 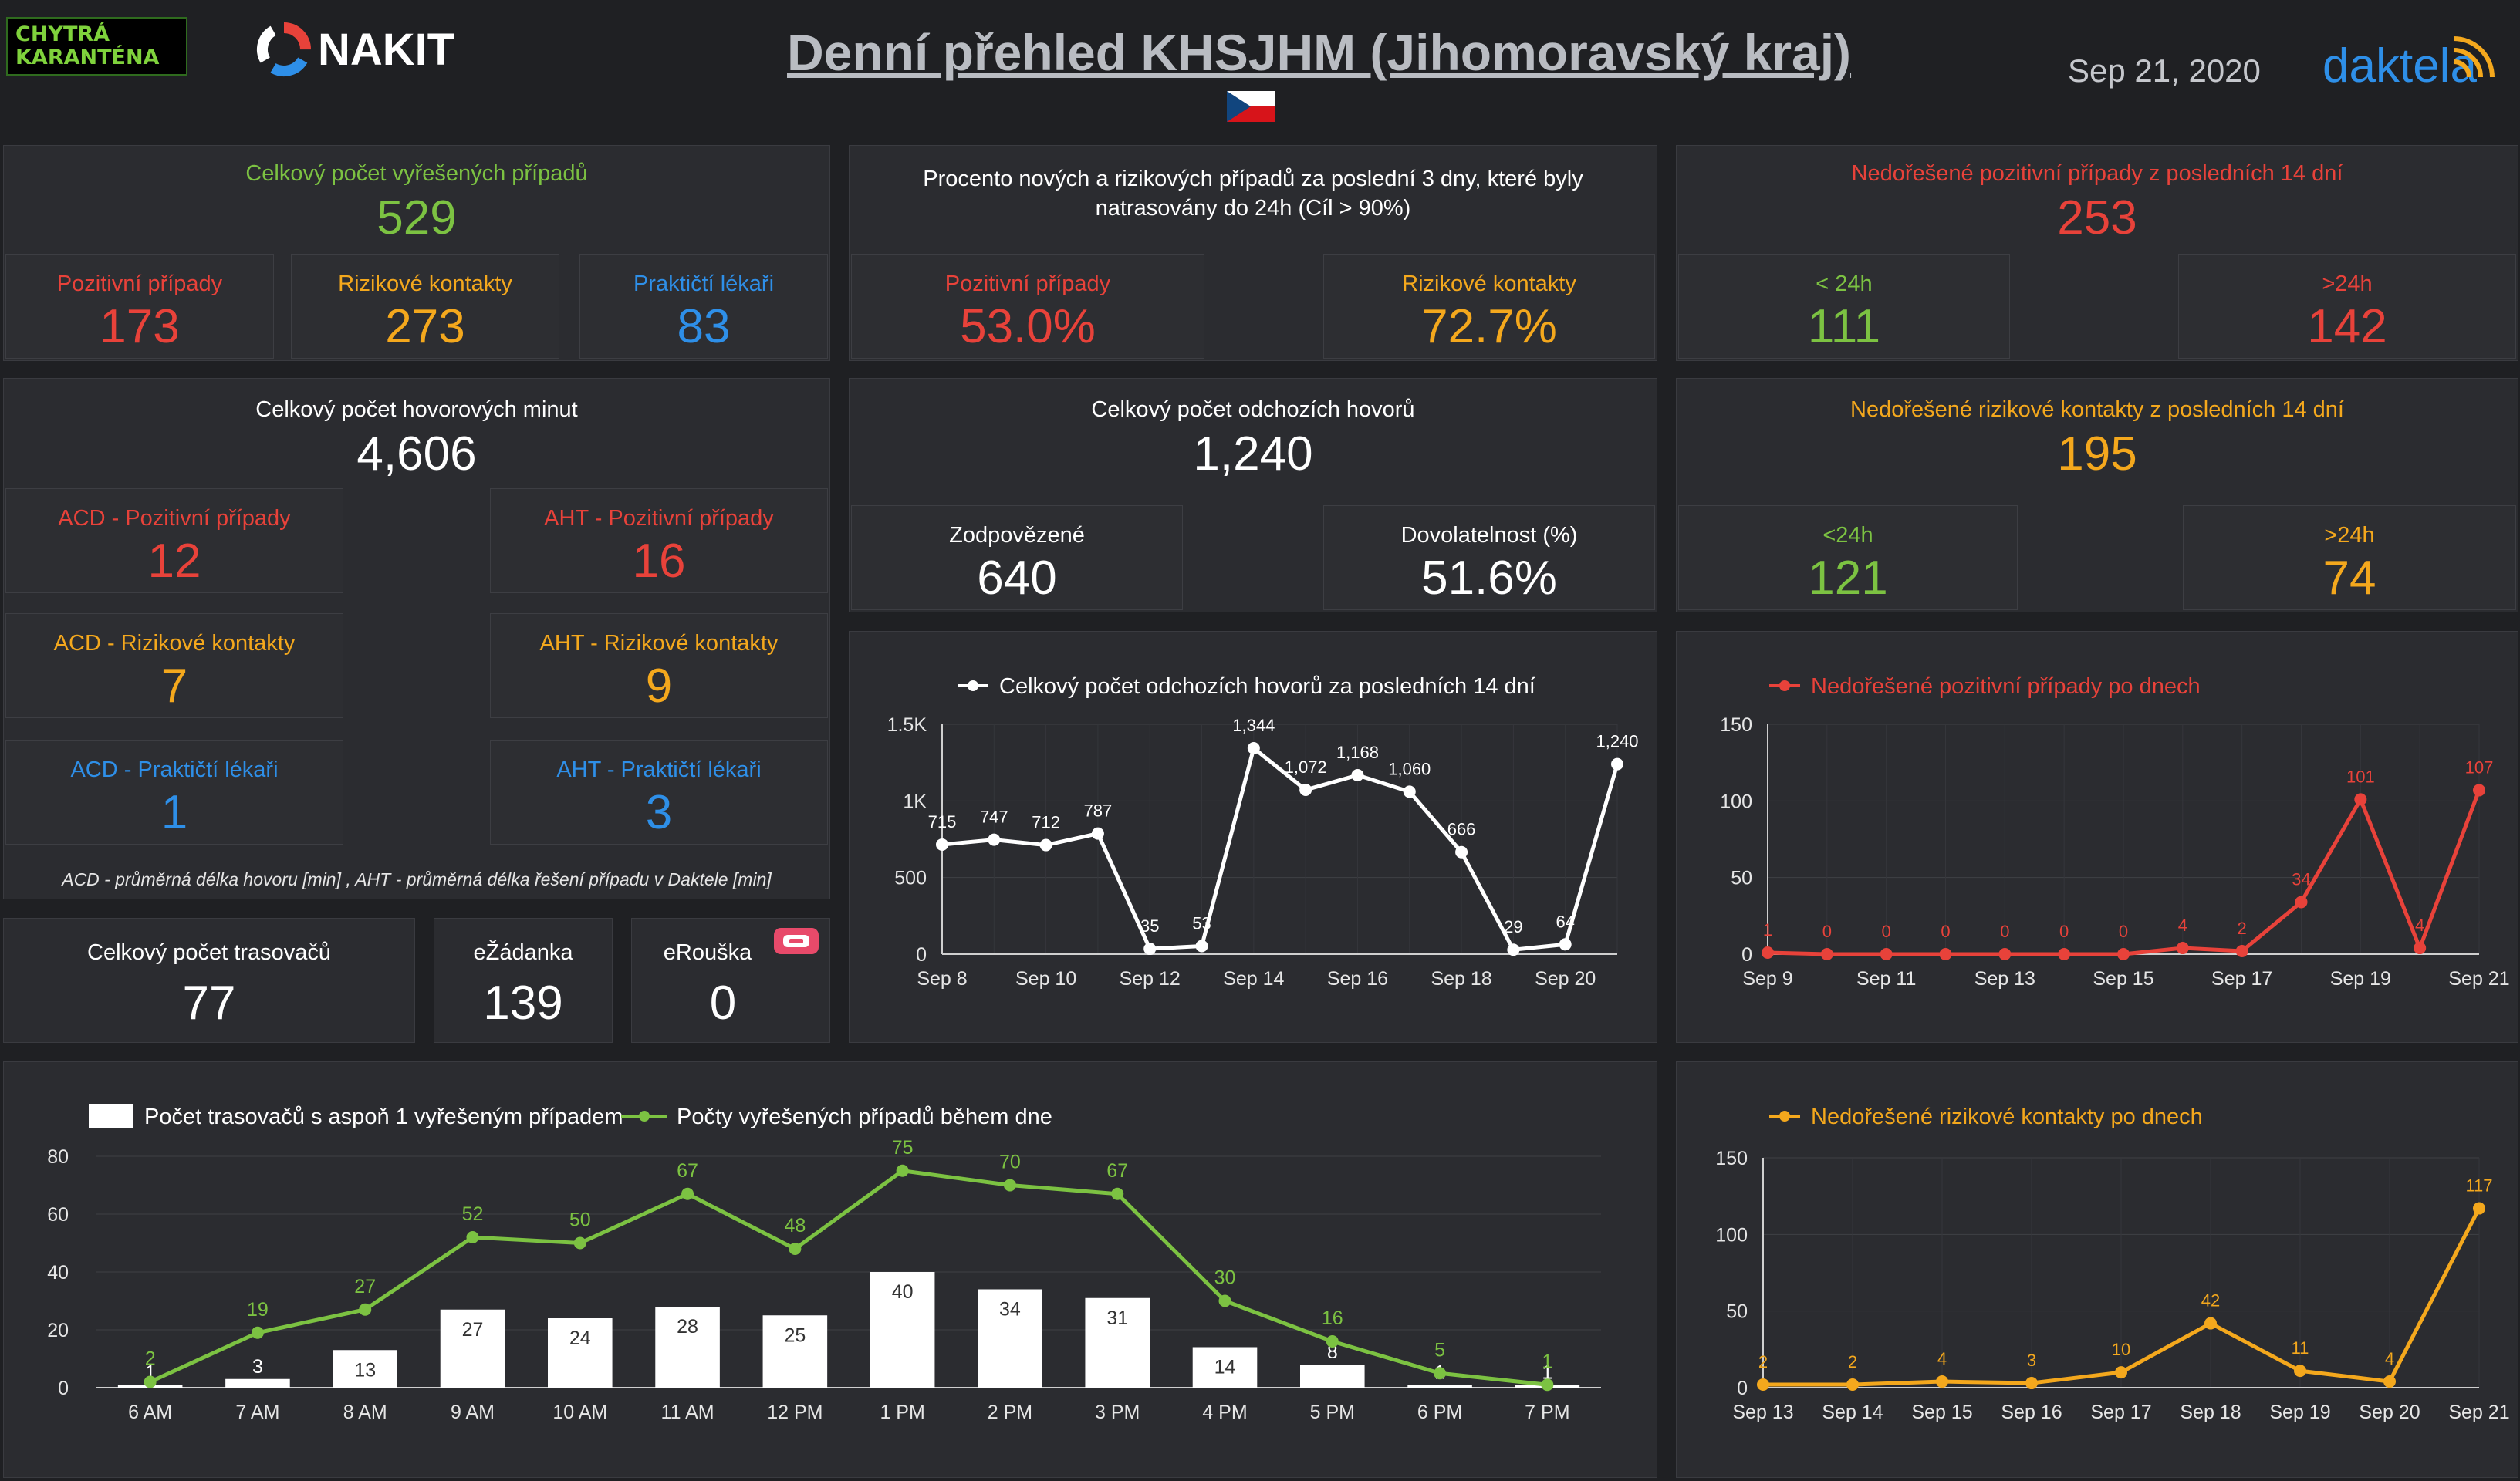 I want to click on data-label: 1,060, so click(x=1410, y=768).